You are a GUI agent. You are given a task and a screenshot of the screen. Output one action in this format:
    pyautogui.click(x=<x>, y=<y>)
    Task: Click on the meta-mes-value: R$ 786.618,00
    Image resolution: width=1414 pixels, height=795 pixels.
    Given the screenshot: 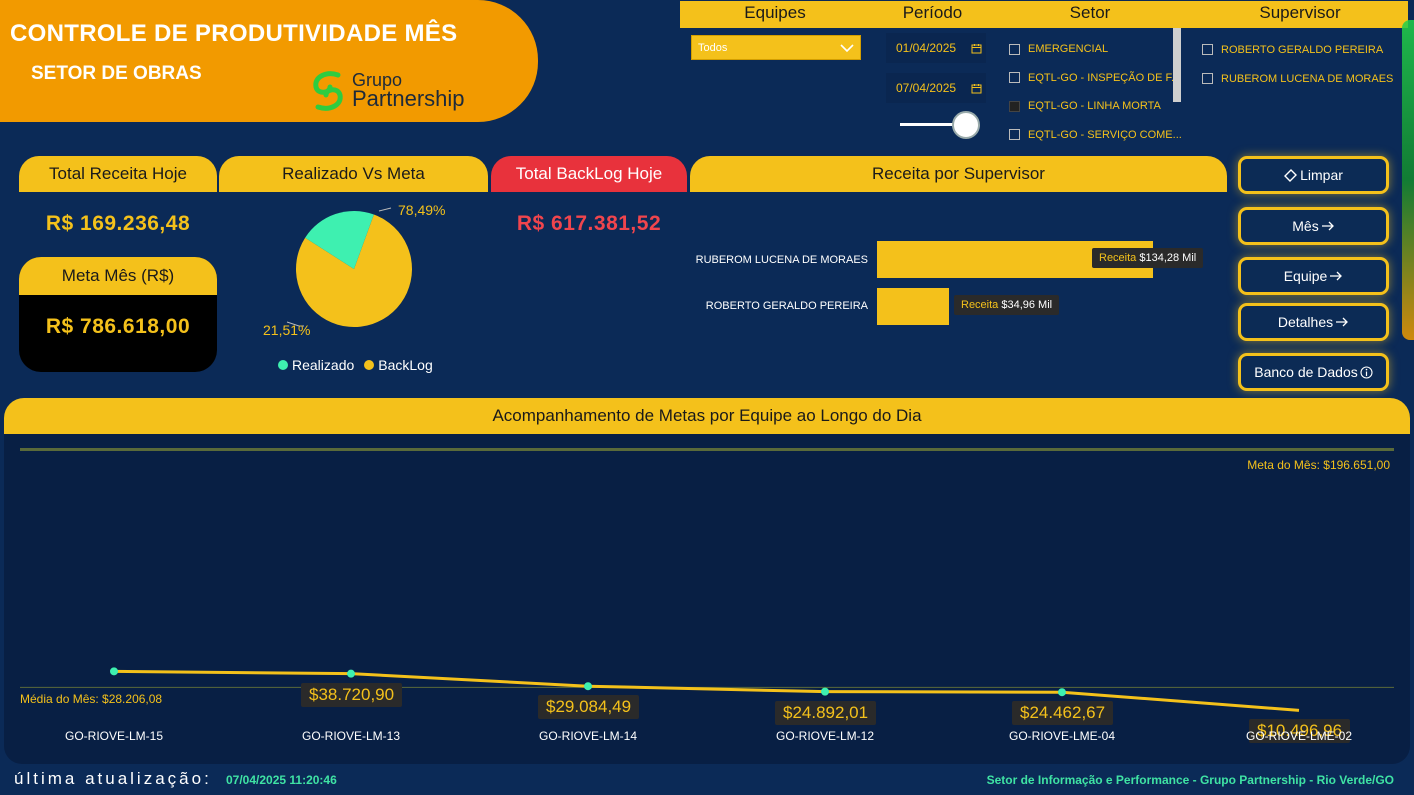 What is the action you would take?
    pyautogui.click(x=118, y=326)
    